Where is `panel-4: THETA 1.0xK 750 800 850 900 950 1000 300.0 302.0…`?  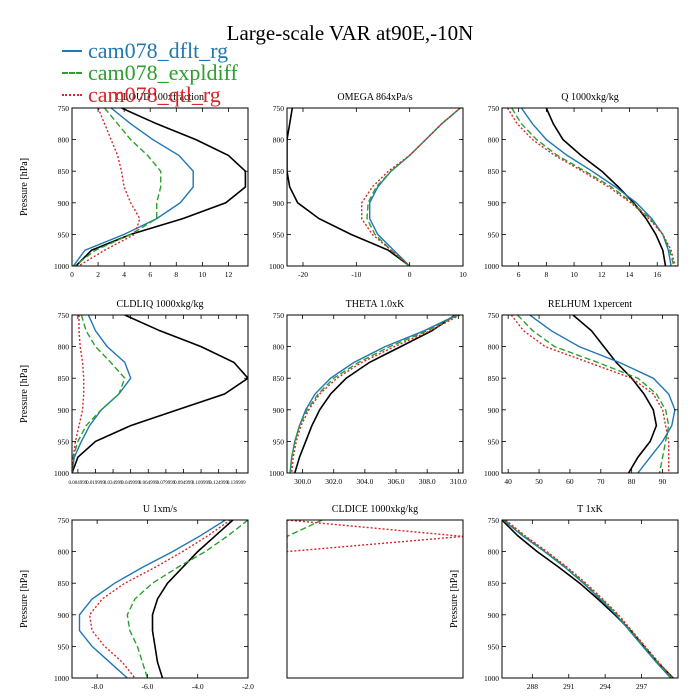 panel-4: THETA 1.0xK 750 800 850 900 950 1000 300.0 302.0… is located at coordinates (368, 392).